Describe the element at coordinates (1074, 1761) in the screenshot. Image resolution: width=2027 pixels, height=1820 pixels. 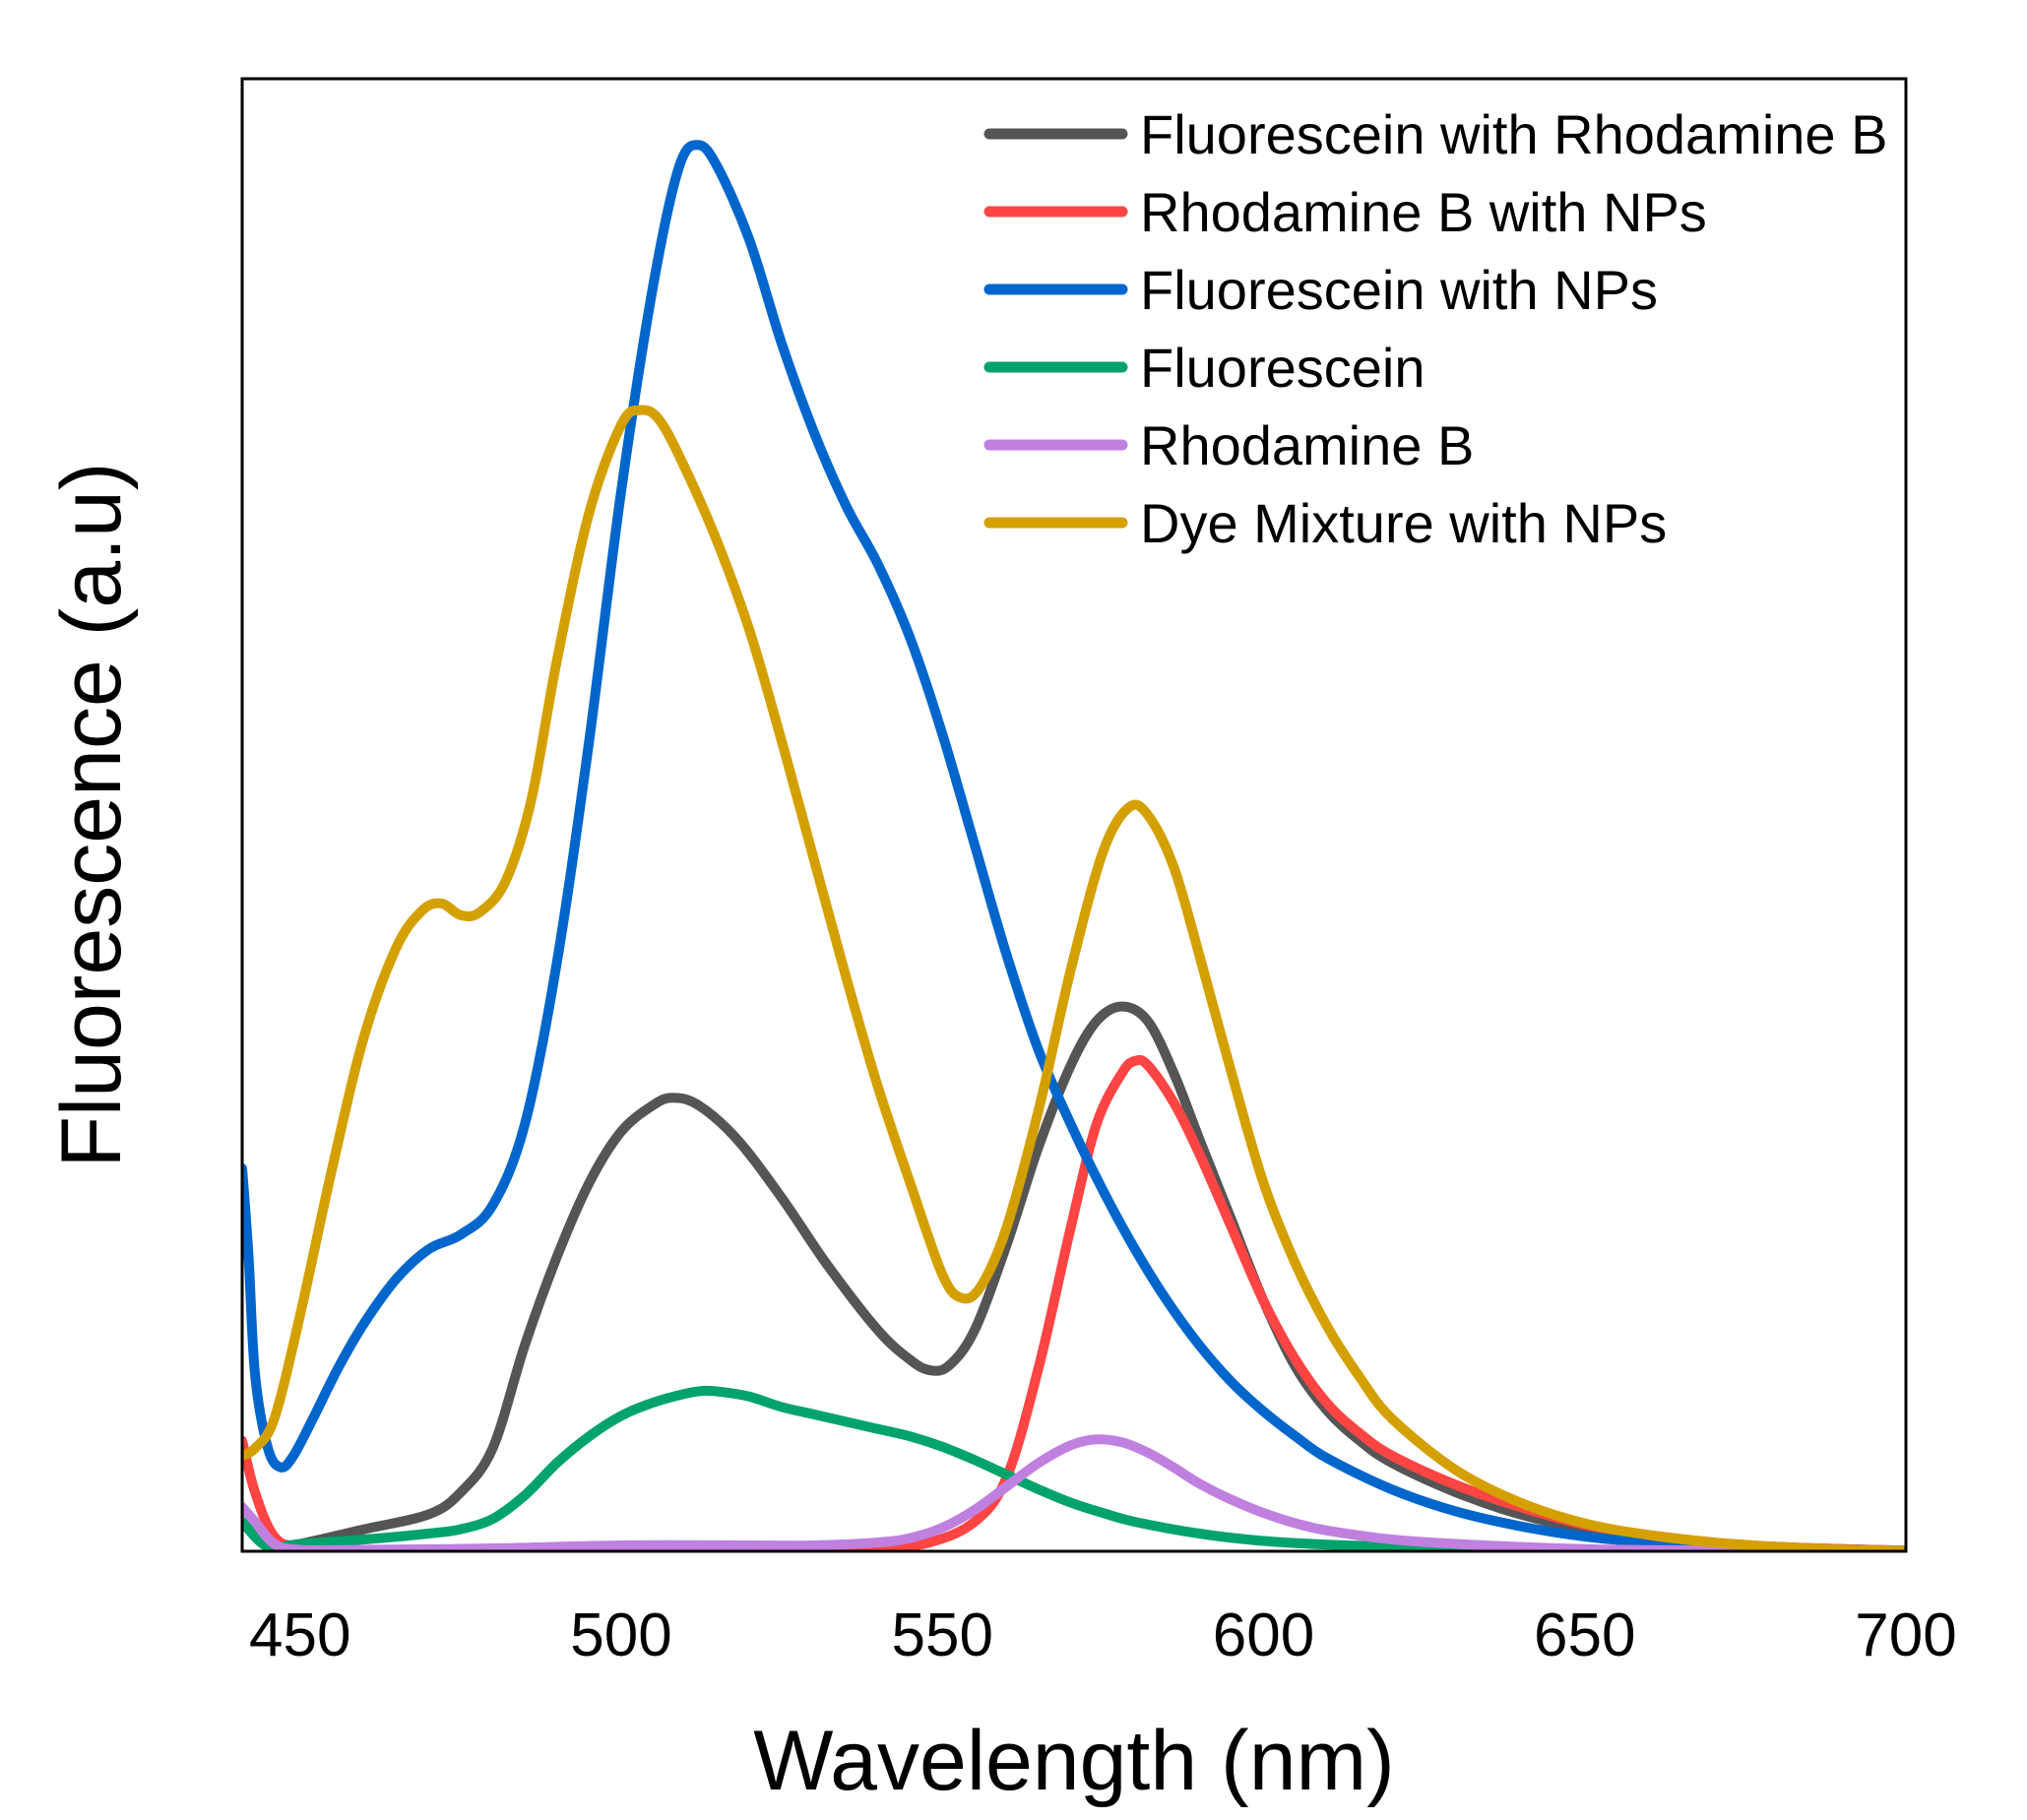
I see `x-axis-title: Wavelength (nm)` at that location.